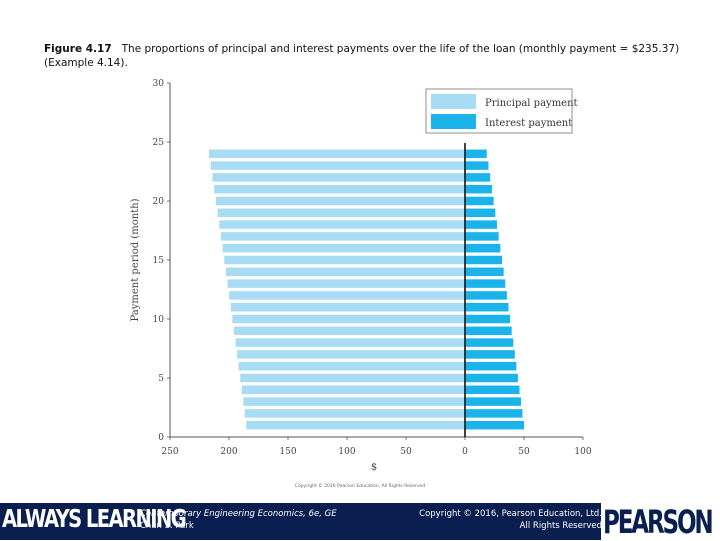 The width and height of the screenshot is (720, 541). Describe the element at coordinates (167, 526) in the screenshot. I see `footer-author: Chan S. Park` at that location.